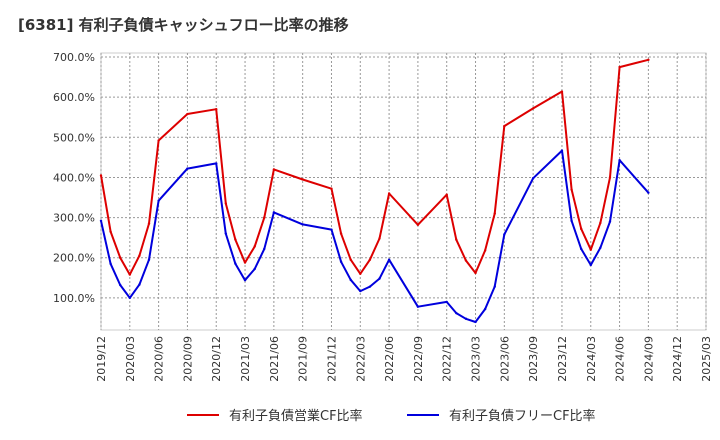 This screenshot has width=720, height=440. I want to click on x-tick-label: 2023/09, so click(533, 359).